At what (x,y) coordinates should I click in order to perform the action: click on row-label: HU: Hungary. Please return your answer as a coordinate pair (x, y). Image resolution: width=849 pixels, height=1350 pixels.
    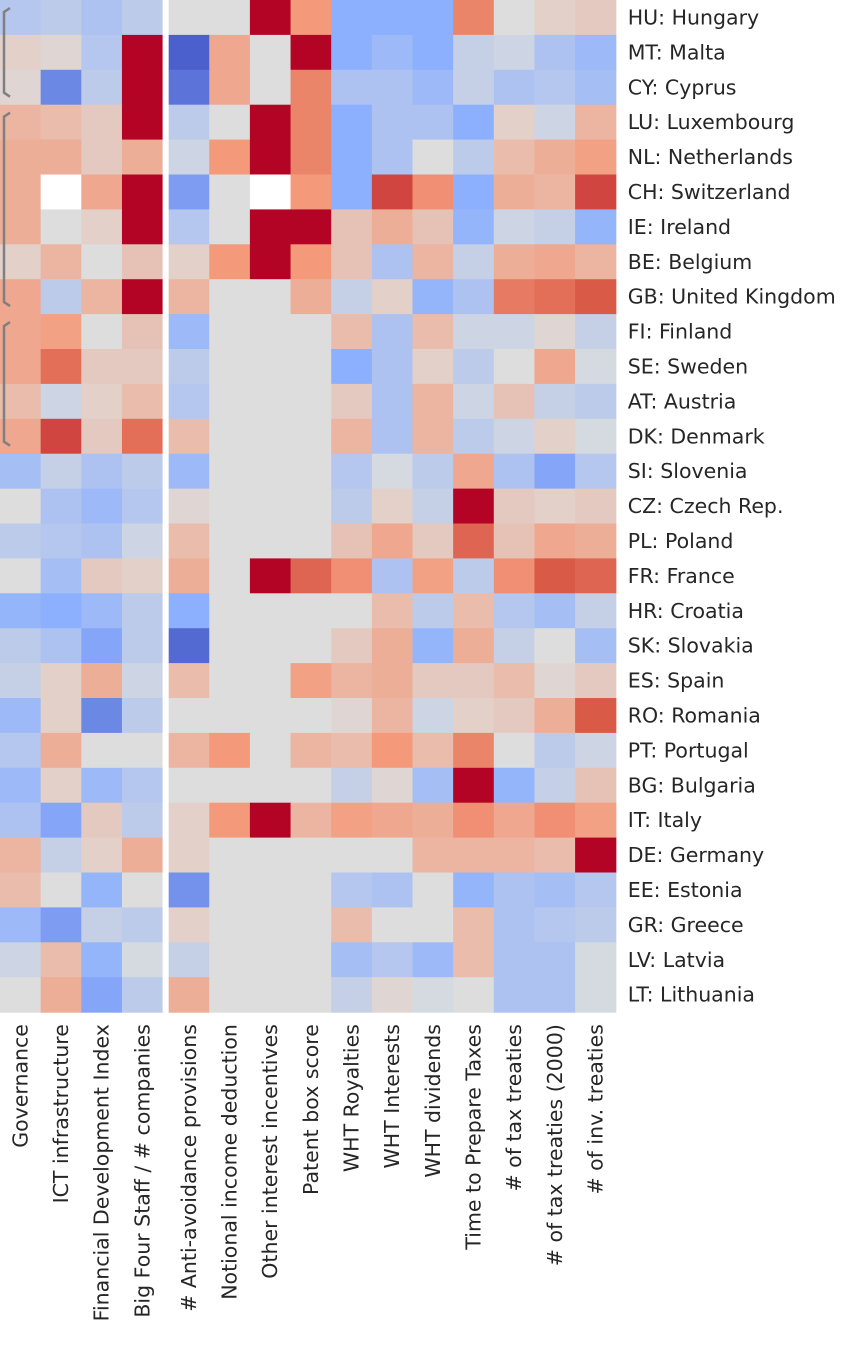
    Looking at the image, I should click on (693, 17).